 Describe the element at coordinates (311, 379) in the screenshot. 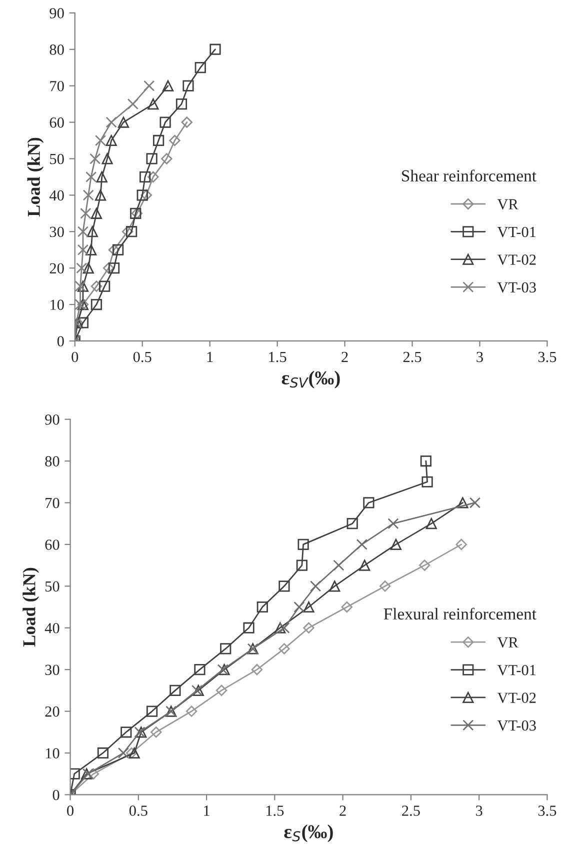

I see `x-axis-title: ε$_{SV}$(‰)` at that location.